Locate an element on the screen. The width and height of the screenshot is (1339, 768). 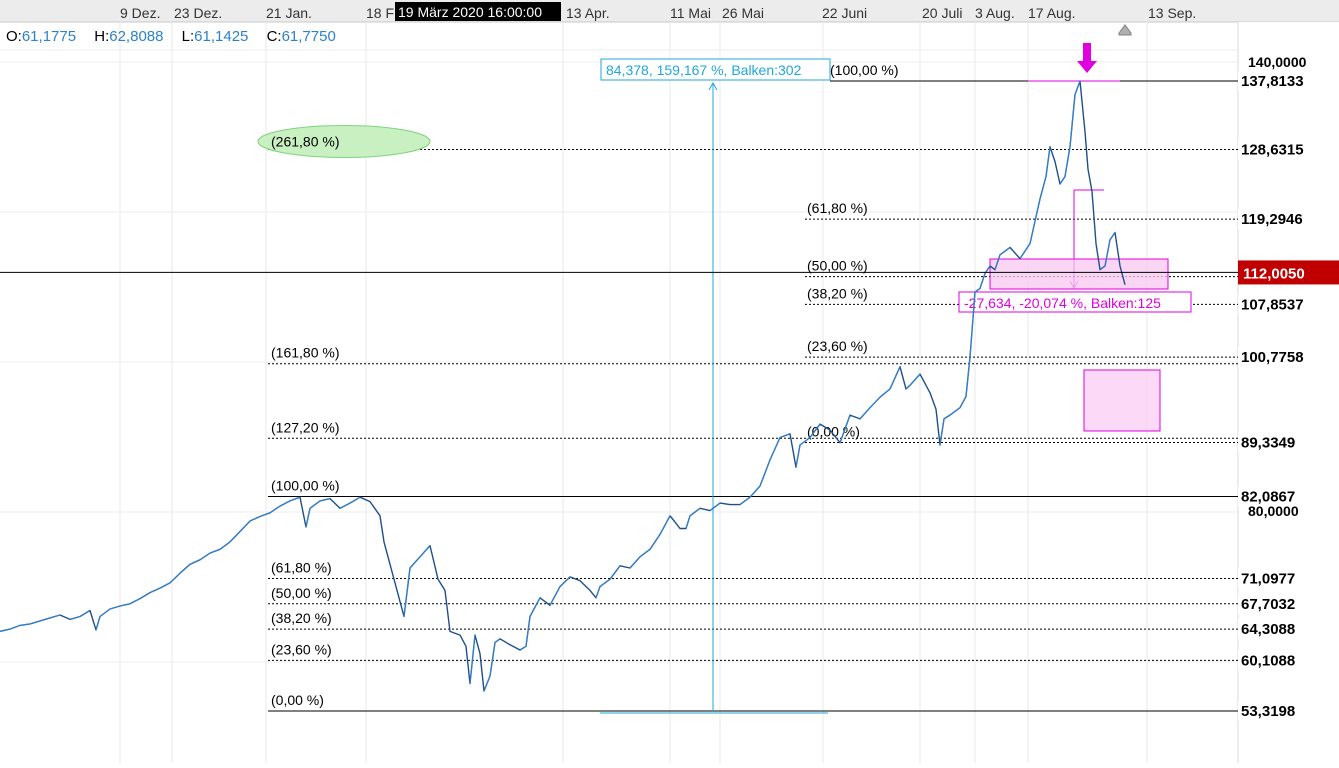
measure-label-box is located at coordinates (715, 69).